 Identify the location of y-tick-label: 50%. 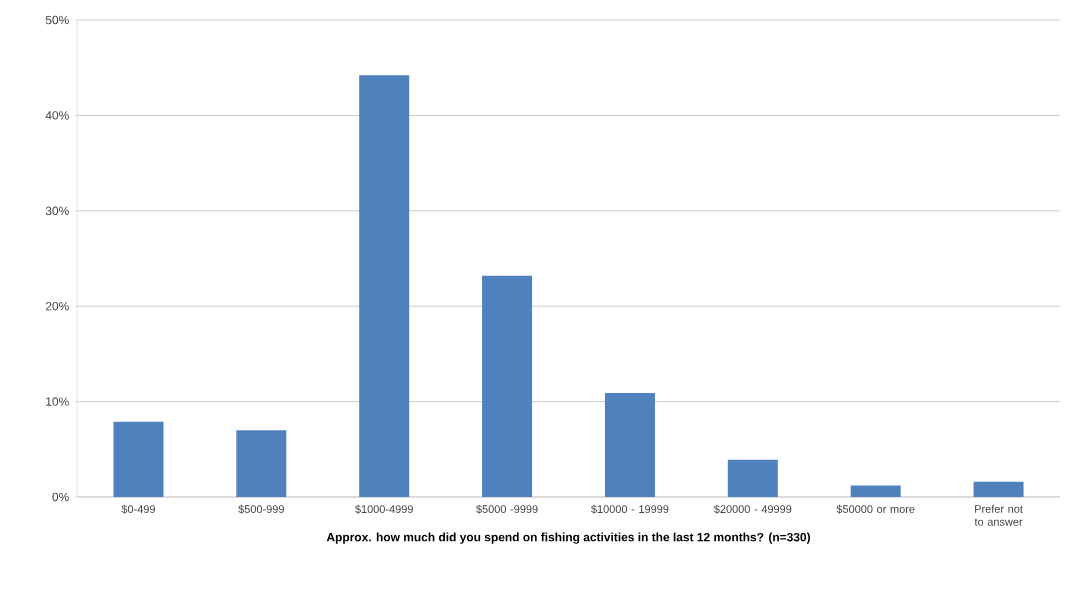
(57, 20).